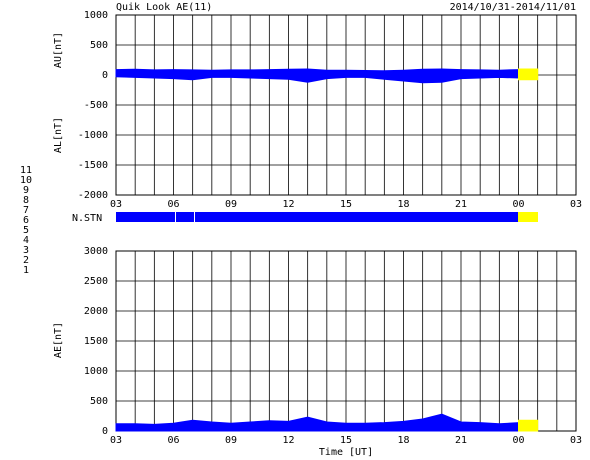 The width and height of the screenshot is (590, 460). What do you see at coordinates (26, 240) in the screenshot?
I see `station-number: 4` at bounding box center [26, 240].